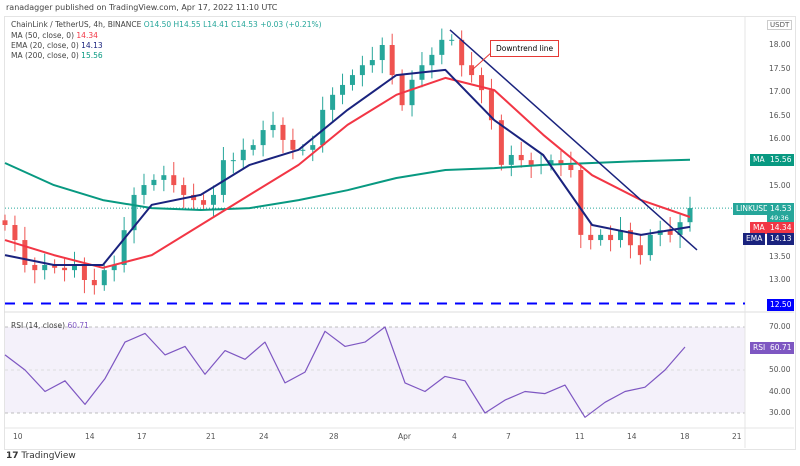 This screenshot has width=800, height=466. I want to click on time-tick: 24, so click(264, 436).